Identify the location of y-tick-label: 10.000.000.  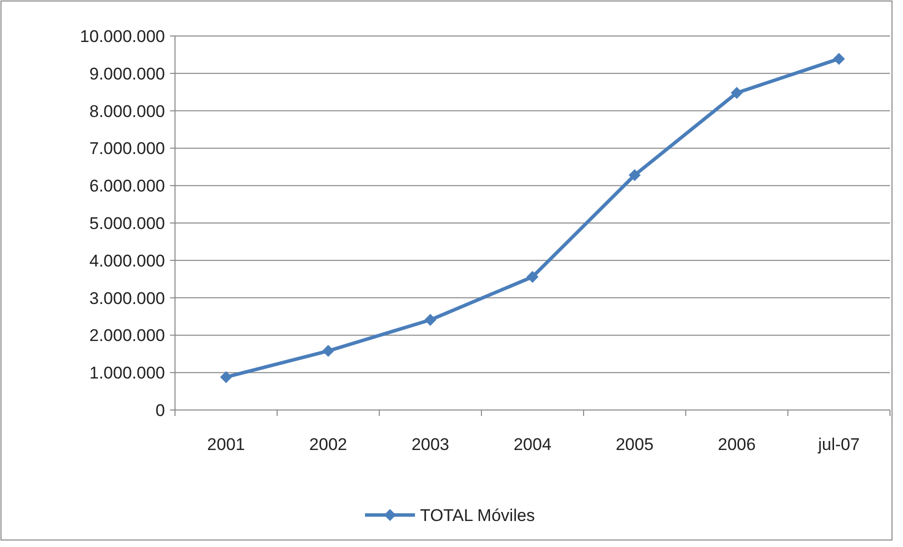
(122, 36).